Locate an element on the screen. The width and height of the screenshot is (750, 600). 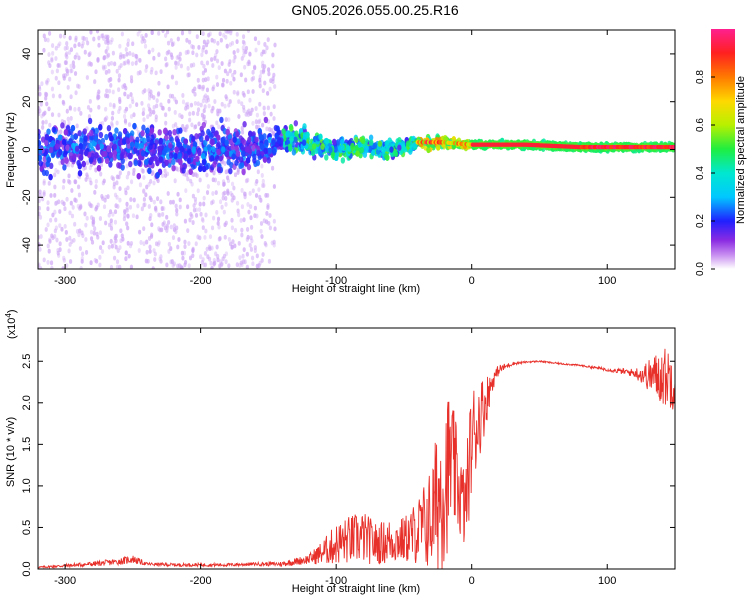
spectrogram-y-tick-label: -40 is located at coordinates (27, 245).